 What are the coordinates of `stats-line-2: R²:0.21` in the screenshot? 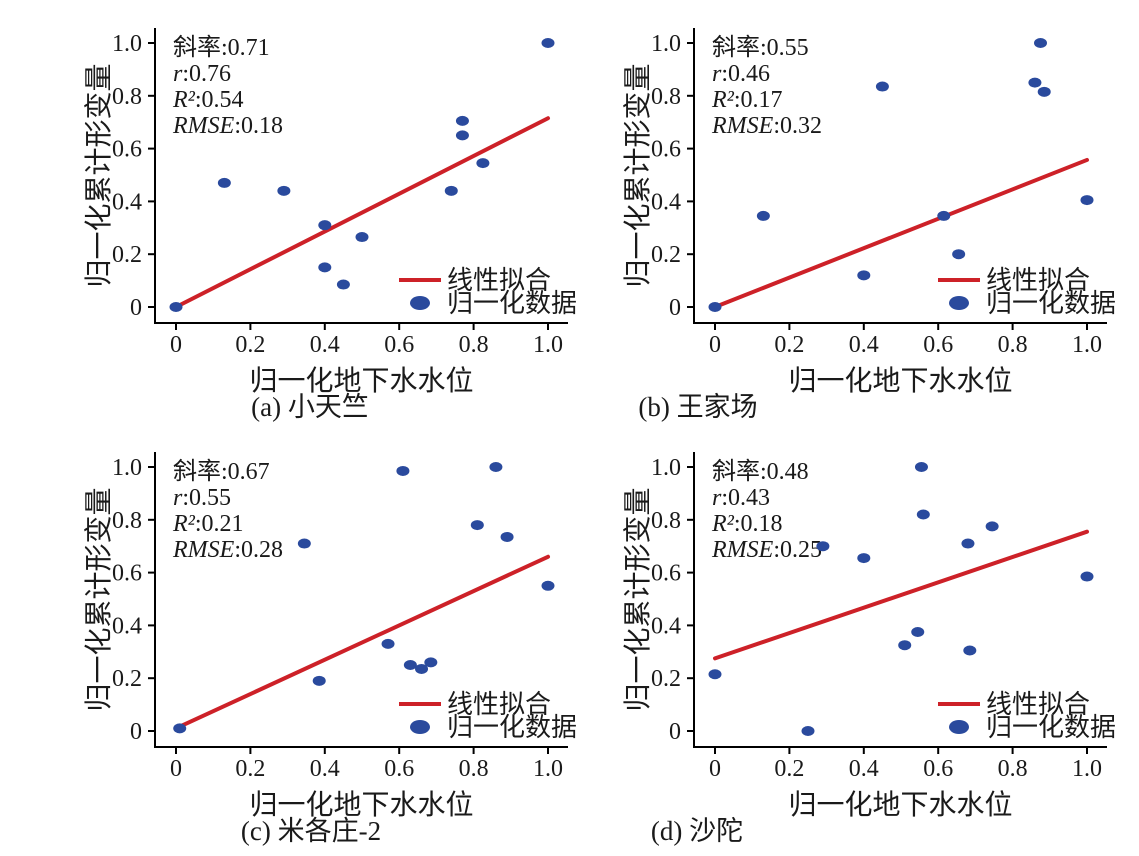 It's located at (208, 524).